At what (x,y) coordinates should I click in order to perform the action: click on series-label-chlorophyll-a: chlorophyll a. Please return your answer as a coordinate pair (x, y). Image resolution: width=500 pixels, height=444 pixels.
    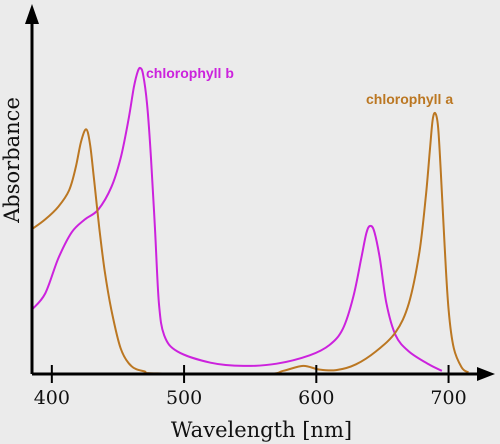
    Looking at the image, I should click on (409, 99).